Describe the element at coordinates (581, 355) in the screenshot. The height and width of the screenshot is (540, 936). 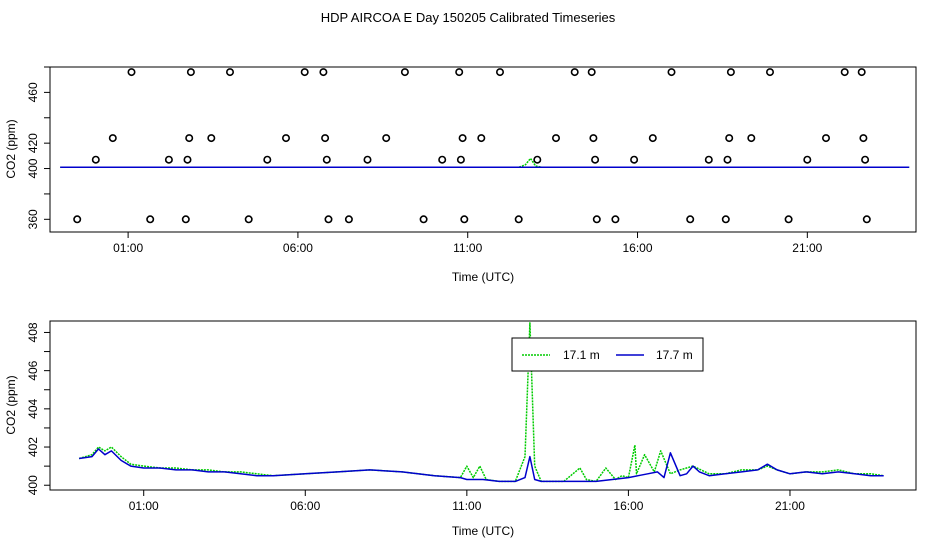
I see `legend-label-17-1m: 17.1 m` at that location.